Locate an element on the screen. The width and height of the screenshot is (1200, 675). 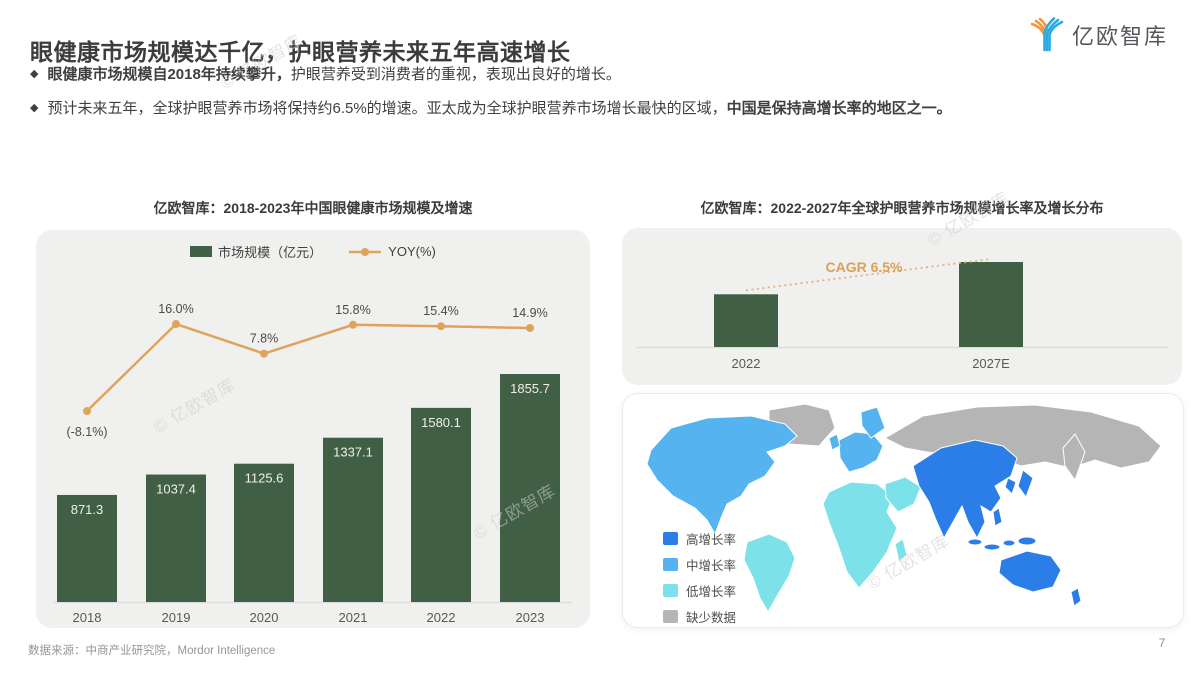
logo-icon is located at coordinates (1047, 34).